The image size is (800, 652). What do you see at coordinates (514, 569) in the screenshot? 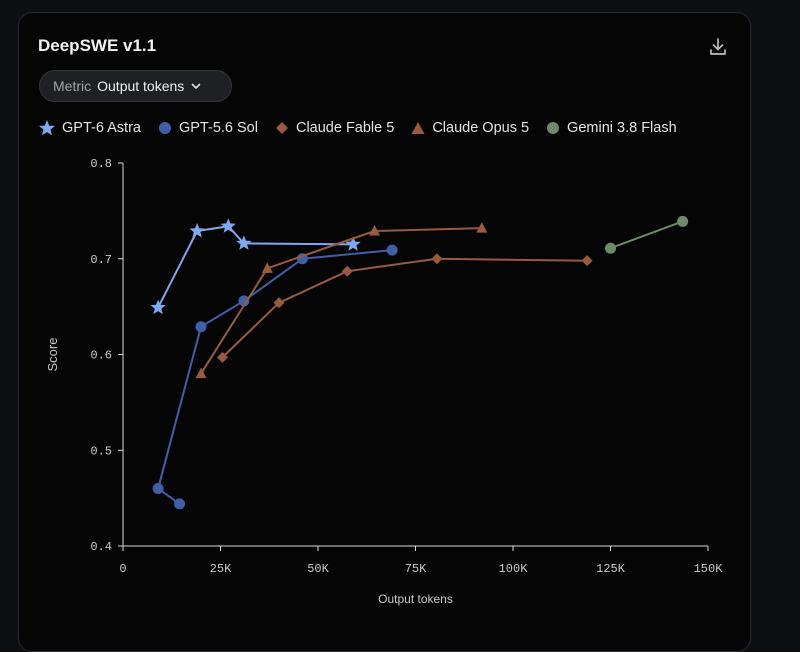
I see `x-tick-label: 100K` at bounding box center [514, 569].